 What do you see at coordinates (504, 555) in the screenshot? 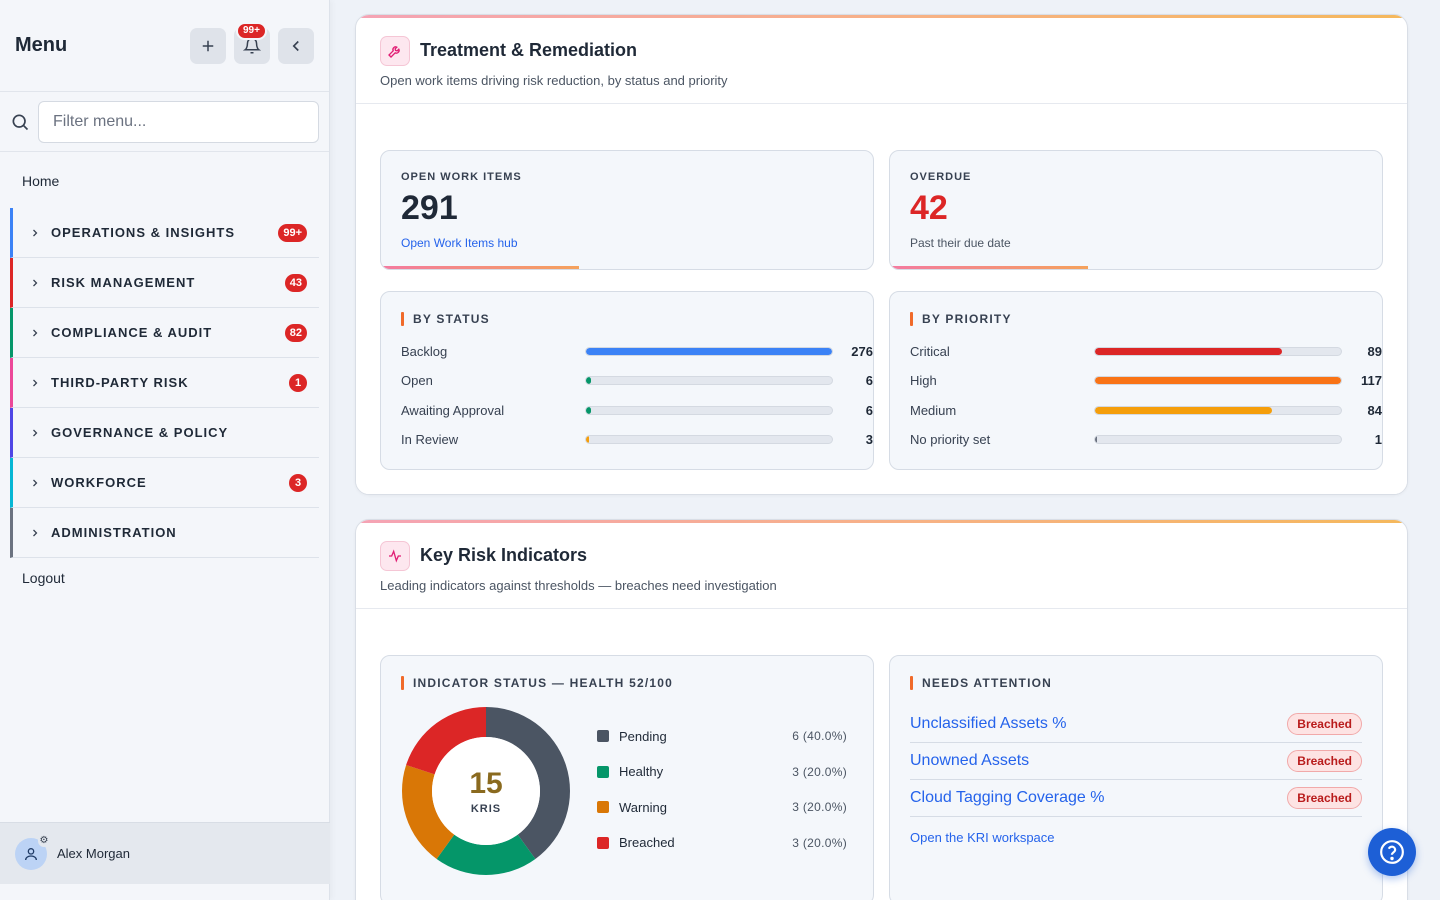
I see `card-title: Key Risk Indicators` at bounding box center [504, 555].